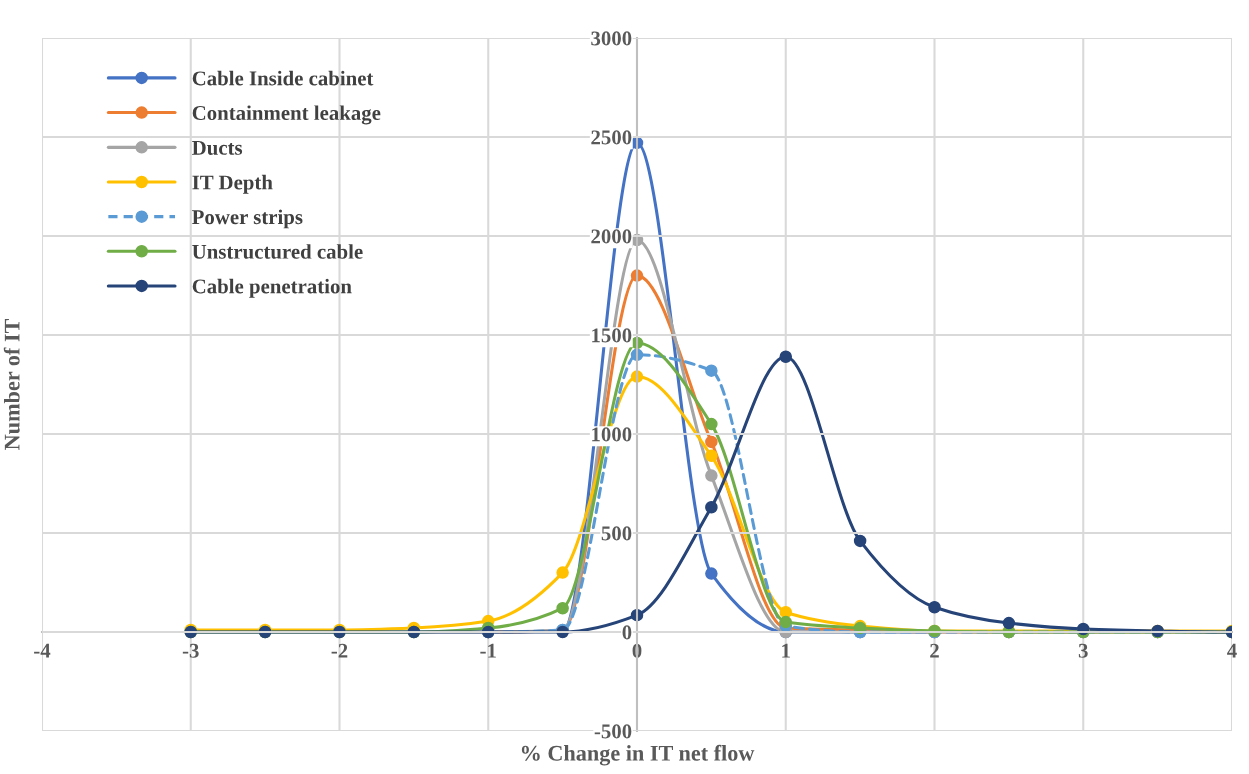  I want to click on y-tick-label: -500, so click(613, 731).